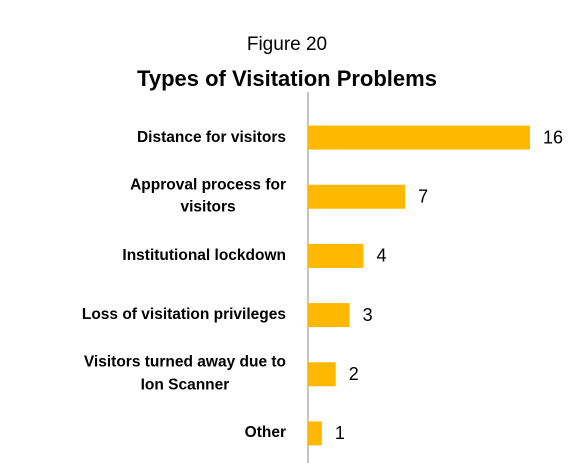  What do you see at coordinates (183, 314) in the screenshot?
I see `category-label: Loss of visitation privileges` at bounding box center [183, 314].